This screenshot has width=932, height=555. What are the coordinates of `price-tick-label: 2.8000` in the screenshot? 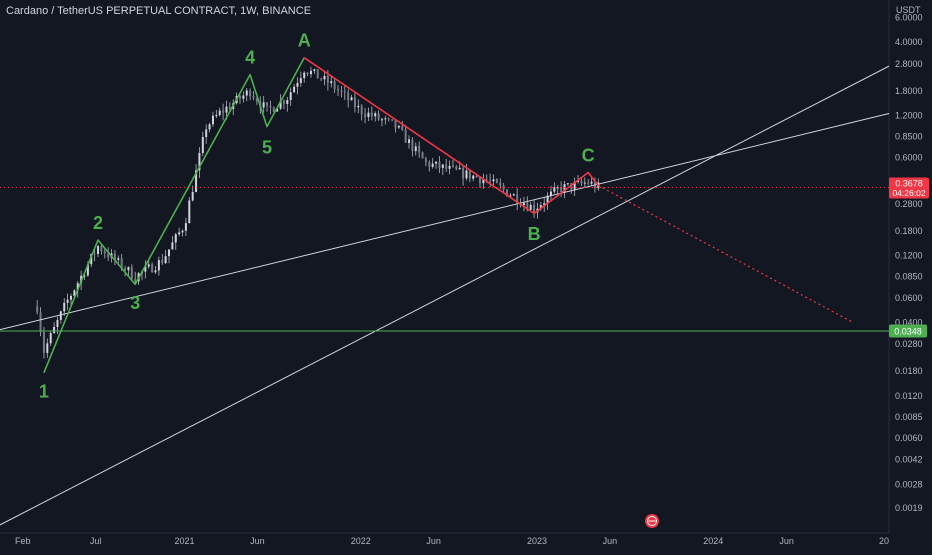 It's located at (909, 64).